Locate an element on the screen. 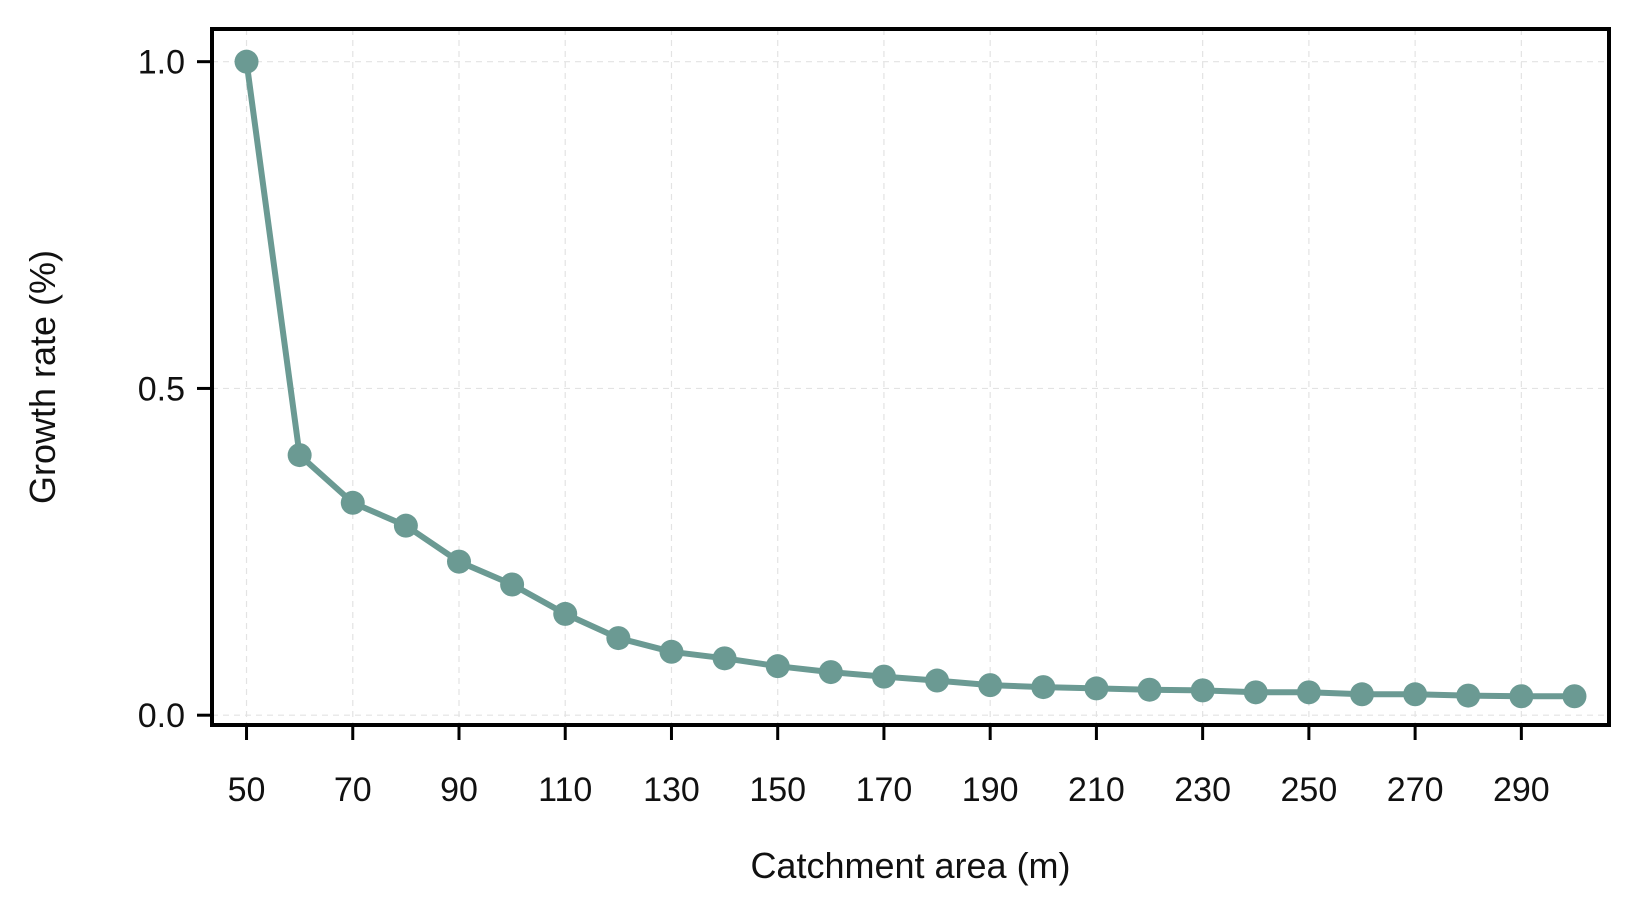  x-tick-label-270: 270 is located at coordinates (1415, 790).